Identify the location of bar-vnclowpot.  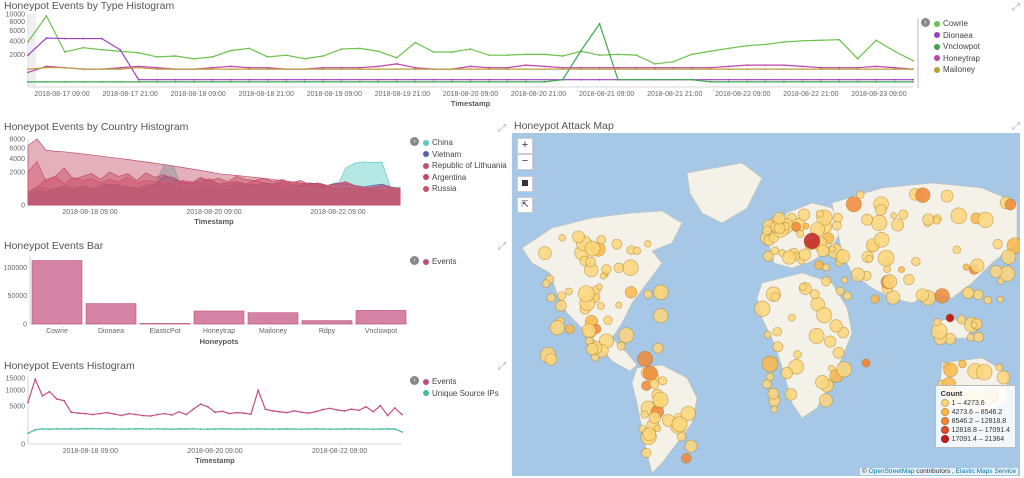
(381, 317).